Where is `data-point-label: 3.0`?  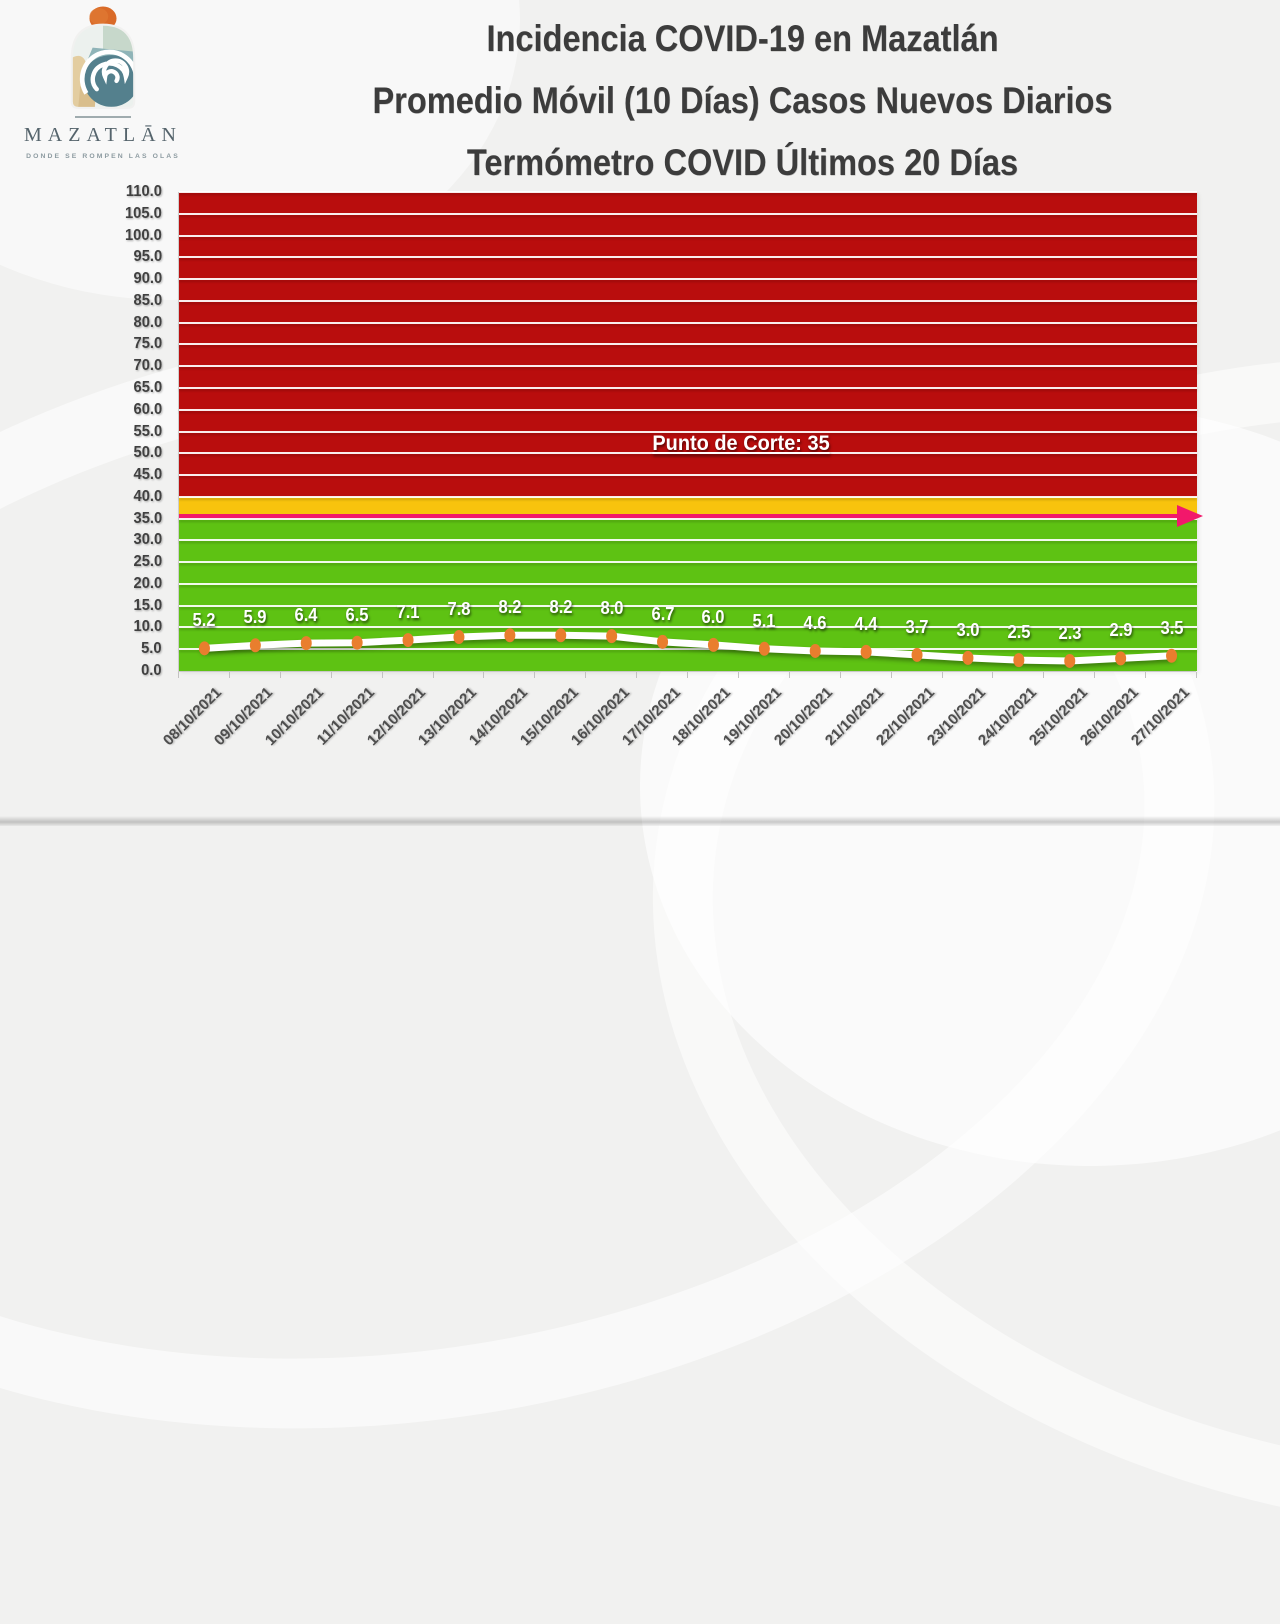
data-point-label: 3.0 is located at coordinates (968, 629).